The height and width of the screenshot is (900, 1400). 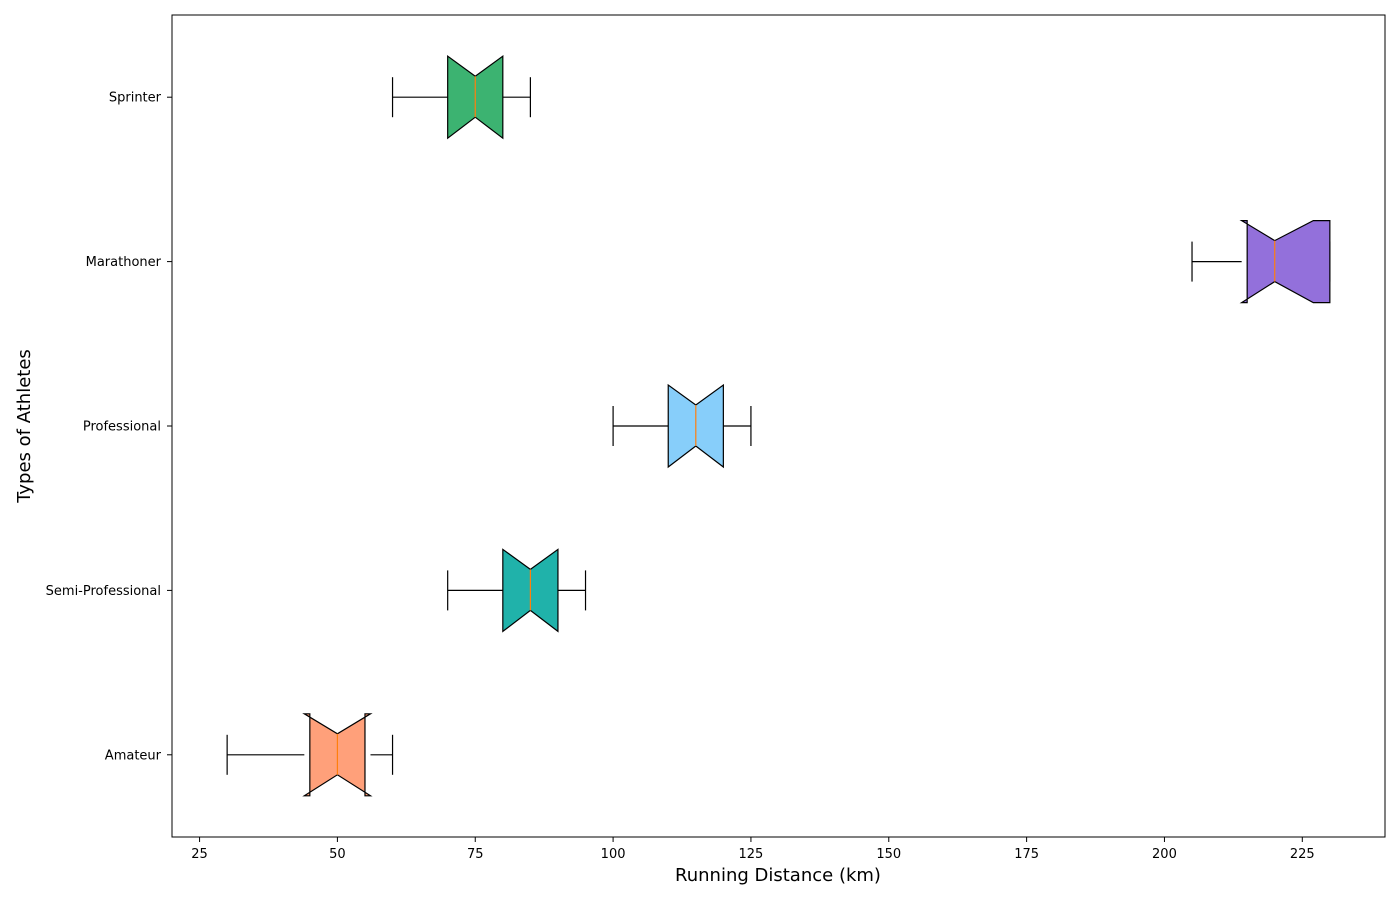 What do you see at coordinates (337, 854) in the screenshot?
I see `x-tick-label: 50` at bounding box center [337, 854].